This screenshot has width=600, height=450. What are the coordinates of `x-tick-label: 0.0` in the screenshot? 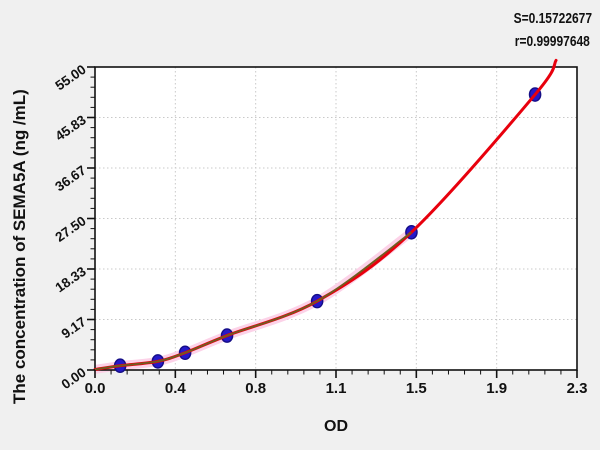 It's located at (95, 388).